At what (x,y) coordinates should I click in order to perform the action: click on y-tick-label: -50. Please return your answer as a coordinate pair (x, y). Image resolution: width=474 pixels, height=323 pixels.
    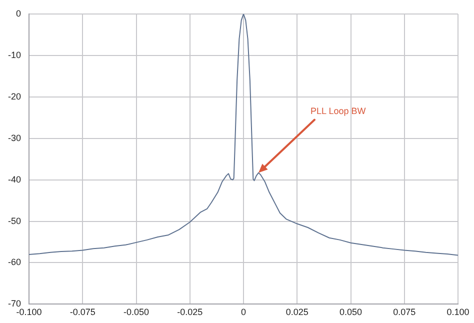
    Looking at the image, I should click on (15, 221).